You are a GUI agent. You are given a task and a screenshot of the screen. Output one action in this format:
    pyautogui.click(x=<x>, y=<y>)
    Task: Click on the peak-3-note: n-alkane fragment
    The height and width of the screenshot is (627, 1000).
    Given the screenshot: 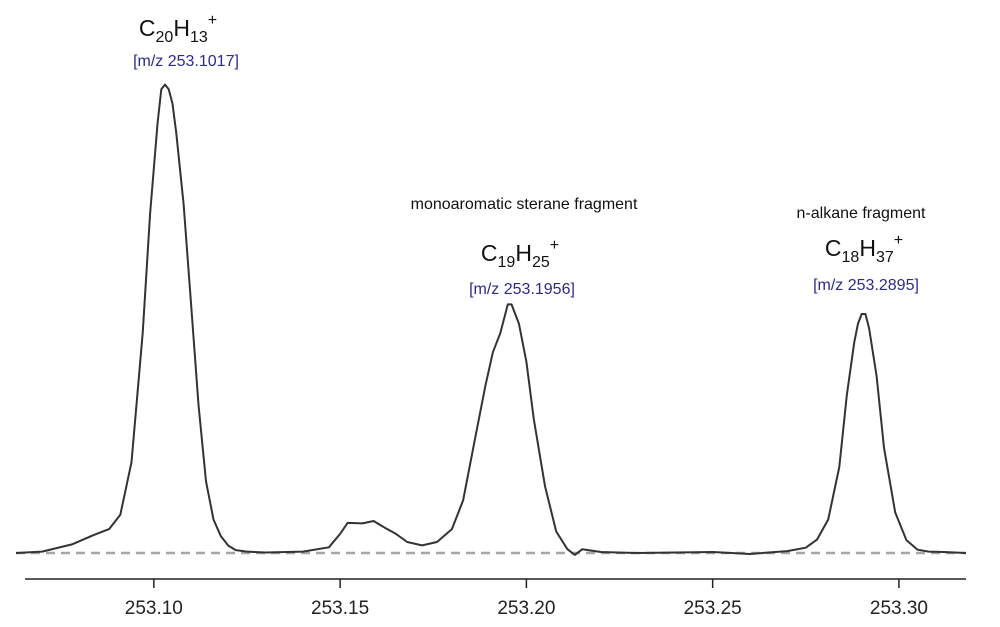 What is the action you would take?
    pyautogui.click(x=862, y=213)
    